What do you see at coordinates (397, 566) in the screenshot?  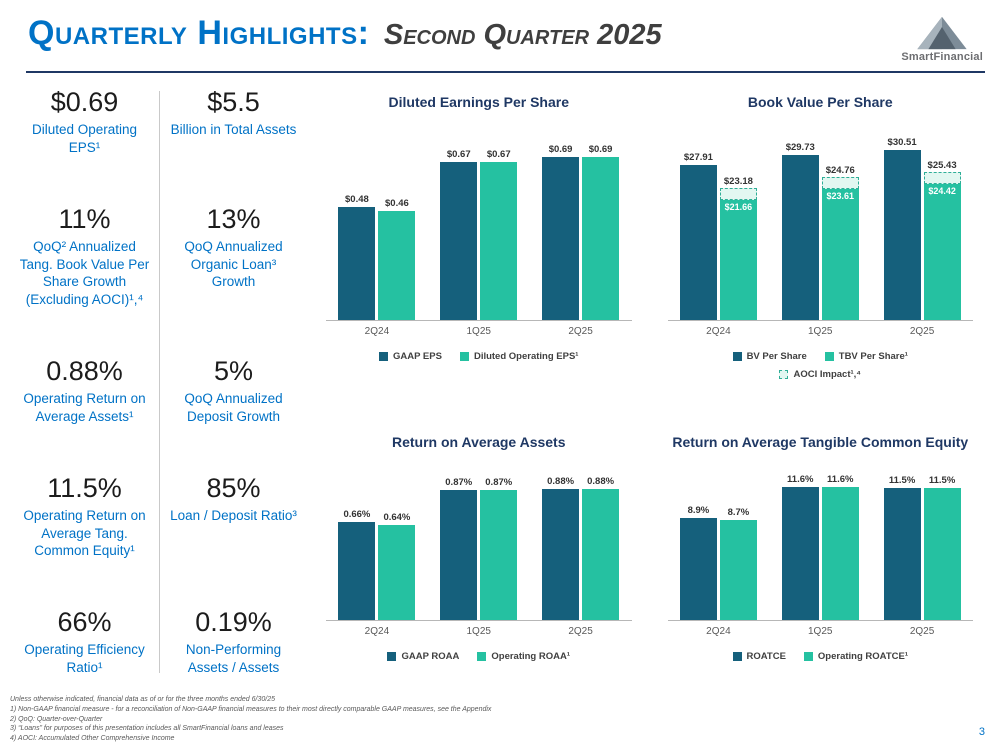 I see `bar: 0.64%` at bounding box center [397, 566].